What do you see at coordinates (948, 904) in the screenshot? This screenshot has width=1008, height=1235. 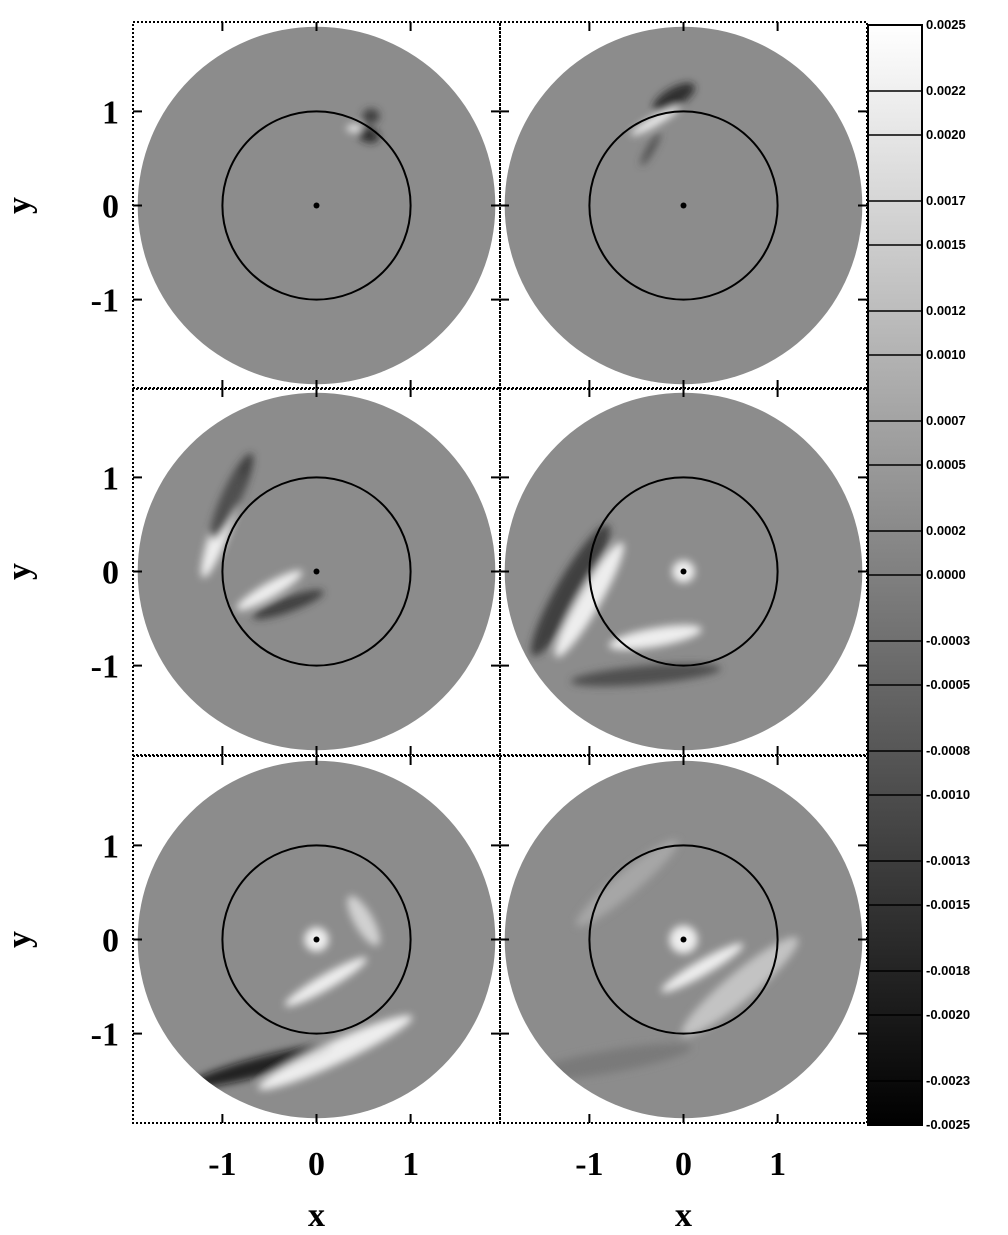 I see `colorbar-tick-label: -0.0015` at bounding box center [948, 904].